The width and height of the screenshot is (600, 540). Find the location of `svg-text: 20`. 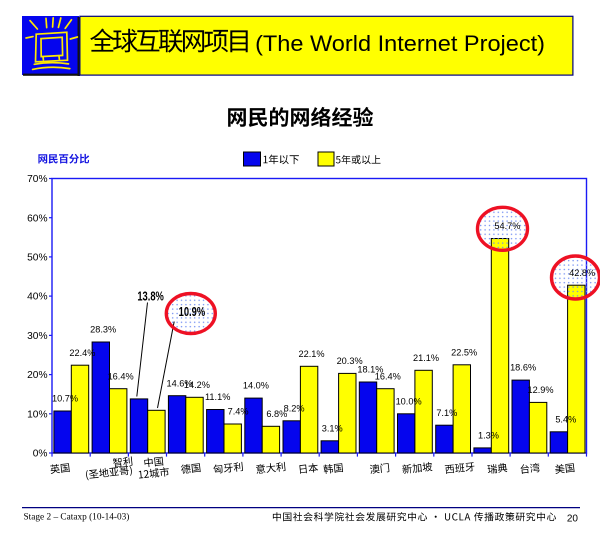

svg-text: 20 is located at coordinates (573, 519).